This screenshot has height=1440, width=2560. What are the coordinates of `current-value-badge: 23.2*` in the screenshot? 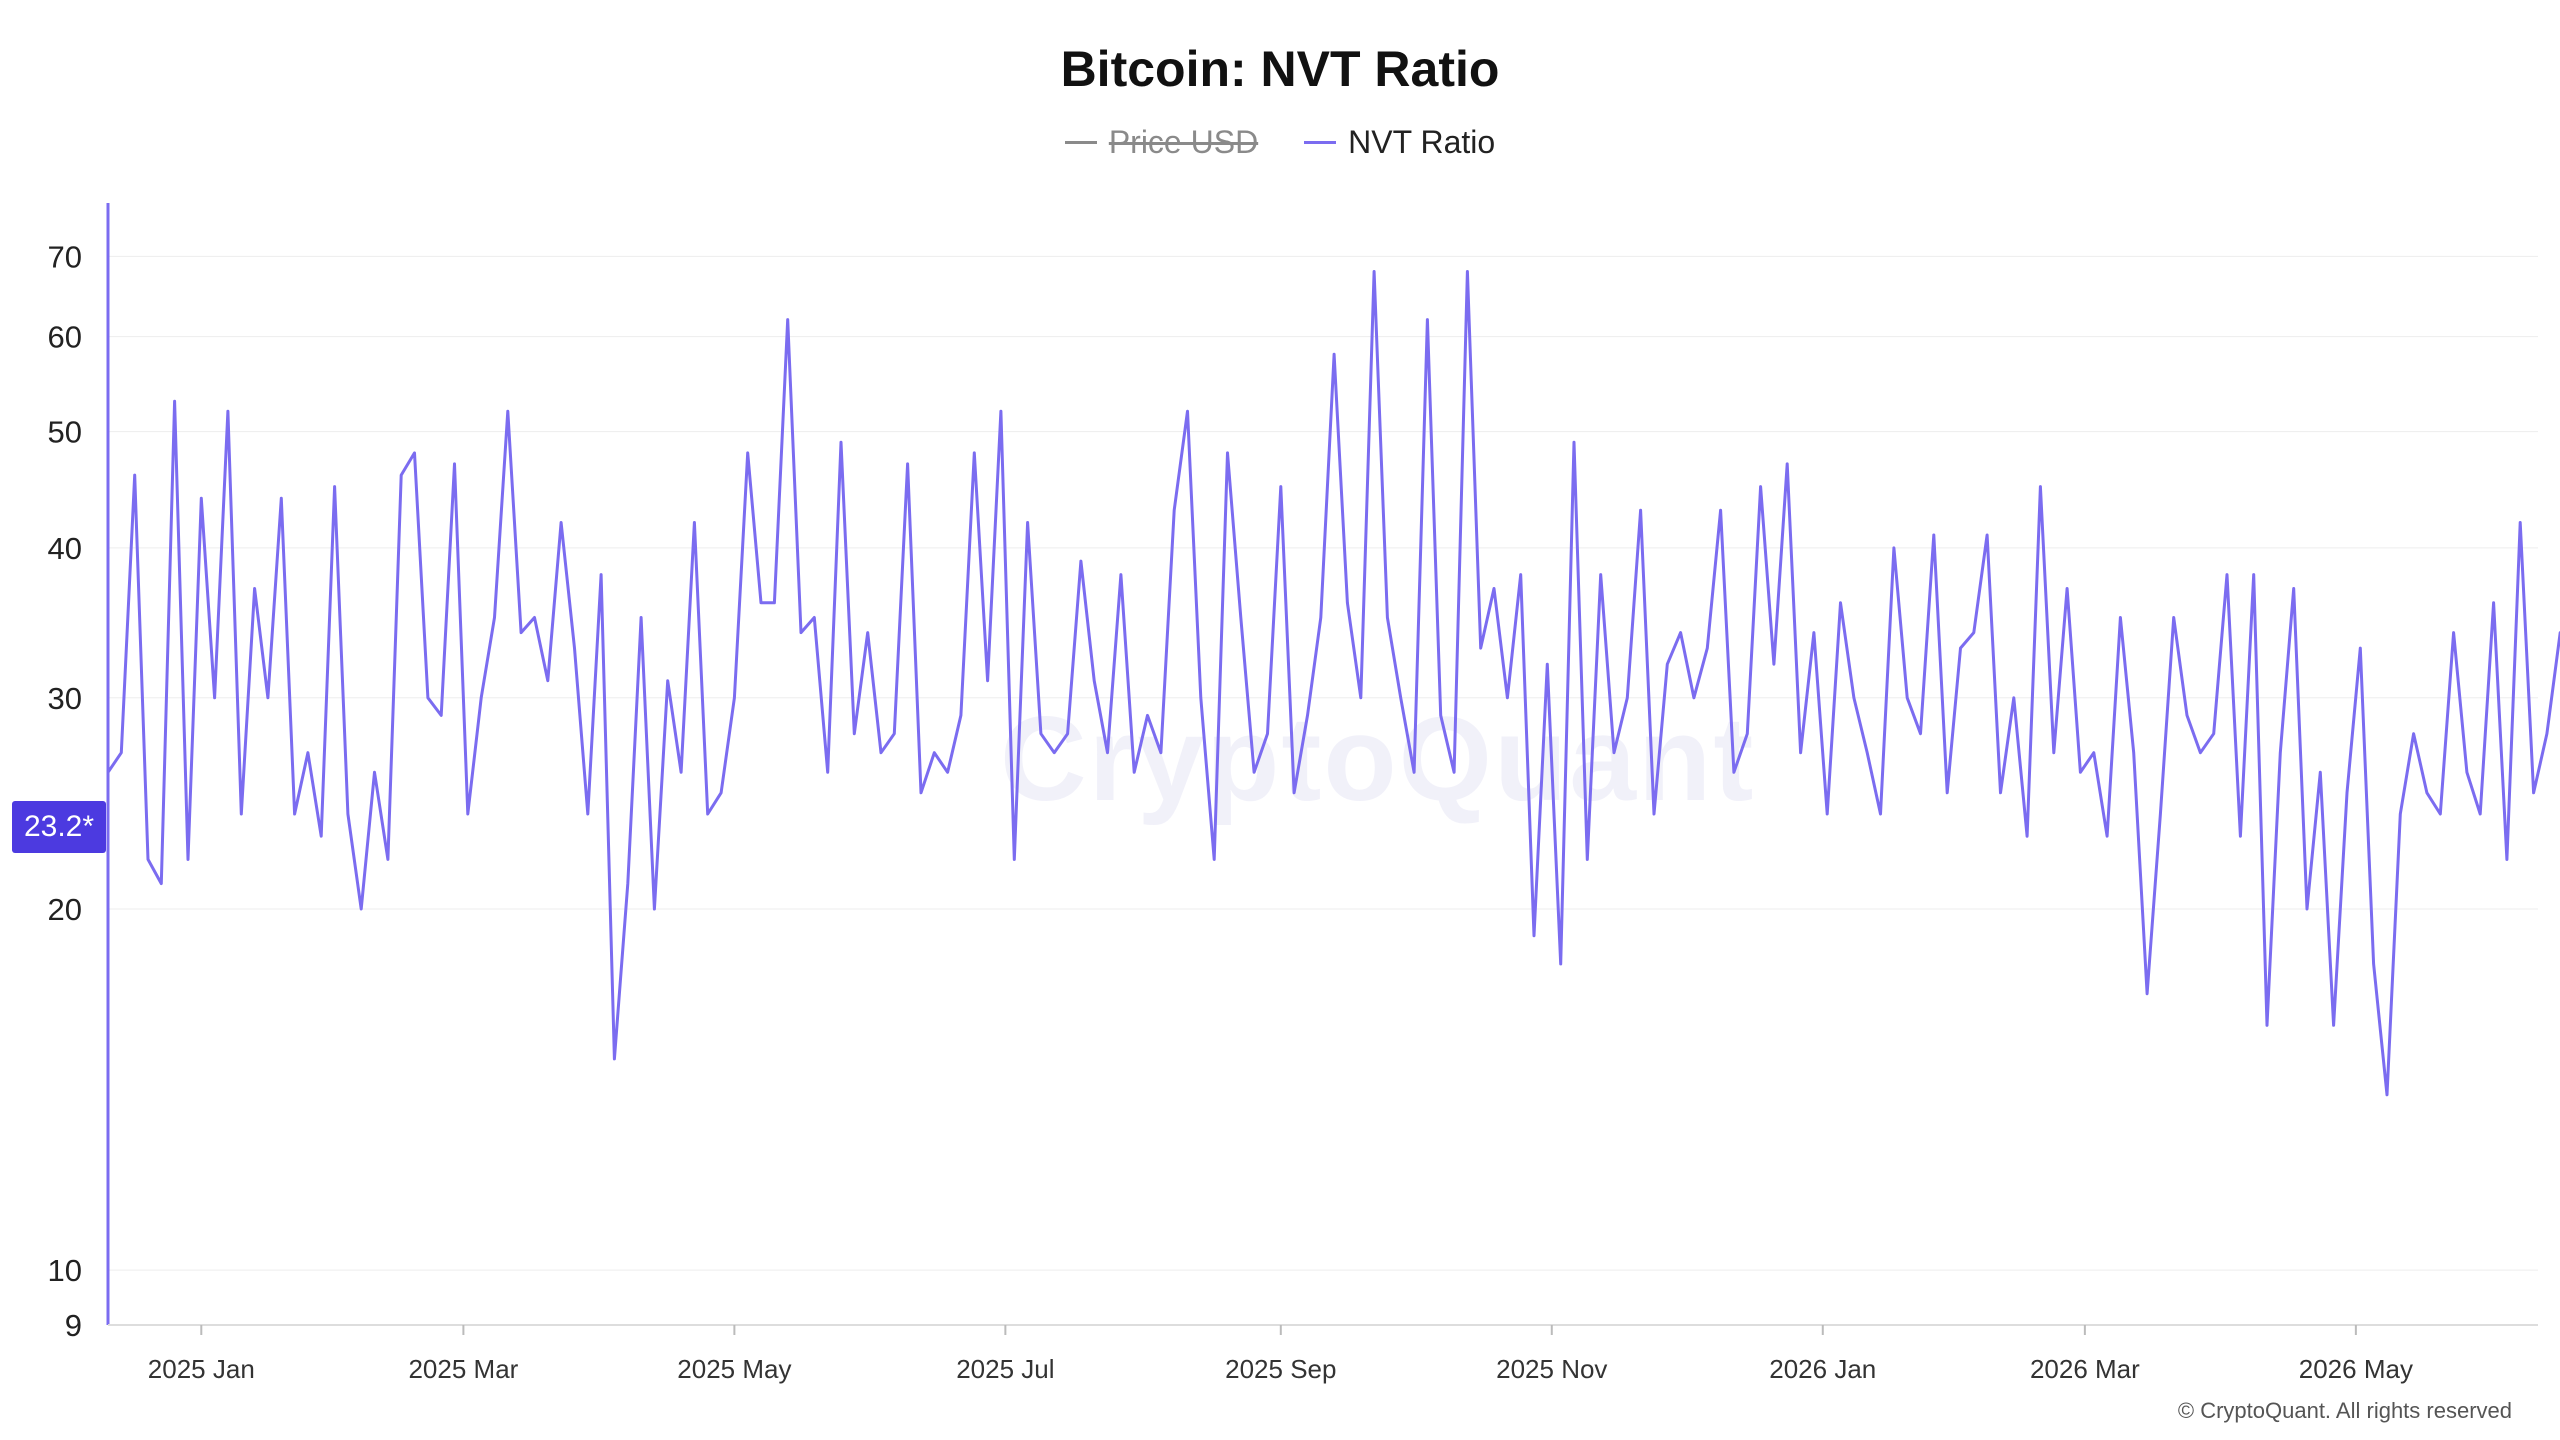 It's located at (59, 827).